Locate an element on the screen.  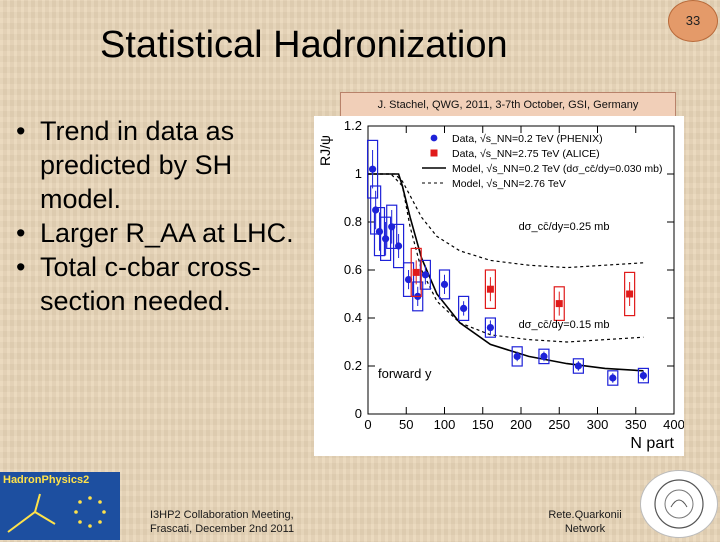
x-axis-label: N part is located at coordinates (652, 443).